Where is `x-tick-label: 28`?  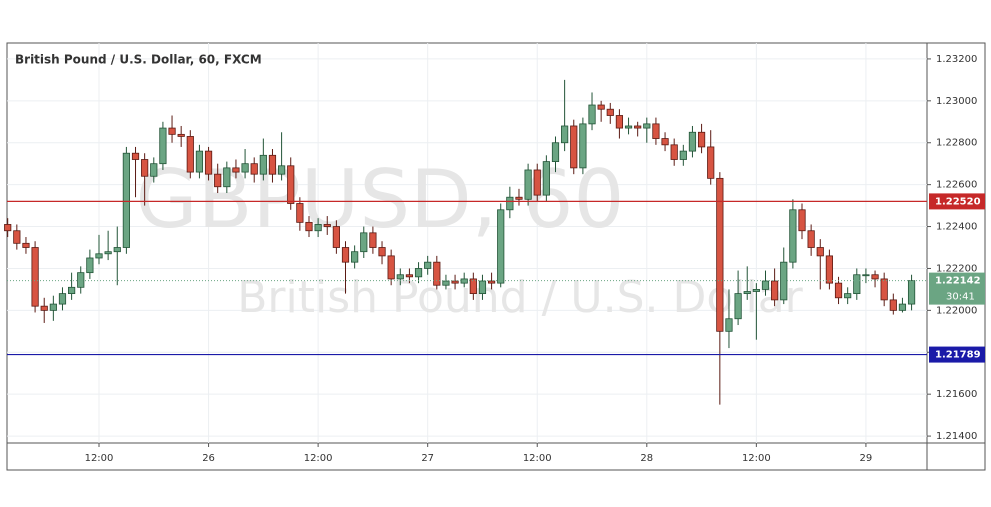
x-tick-label: 28 is located at coordinates (646, 458).